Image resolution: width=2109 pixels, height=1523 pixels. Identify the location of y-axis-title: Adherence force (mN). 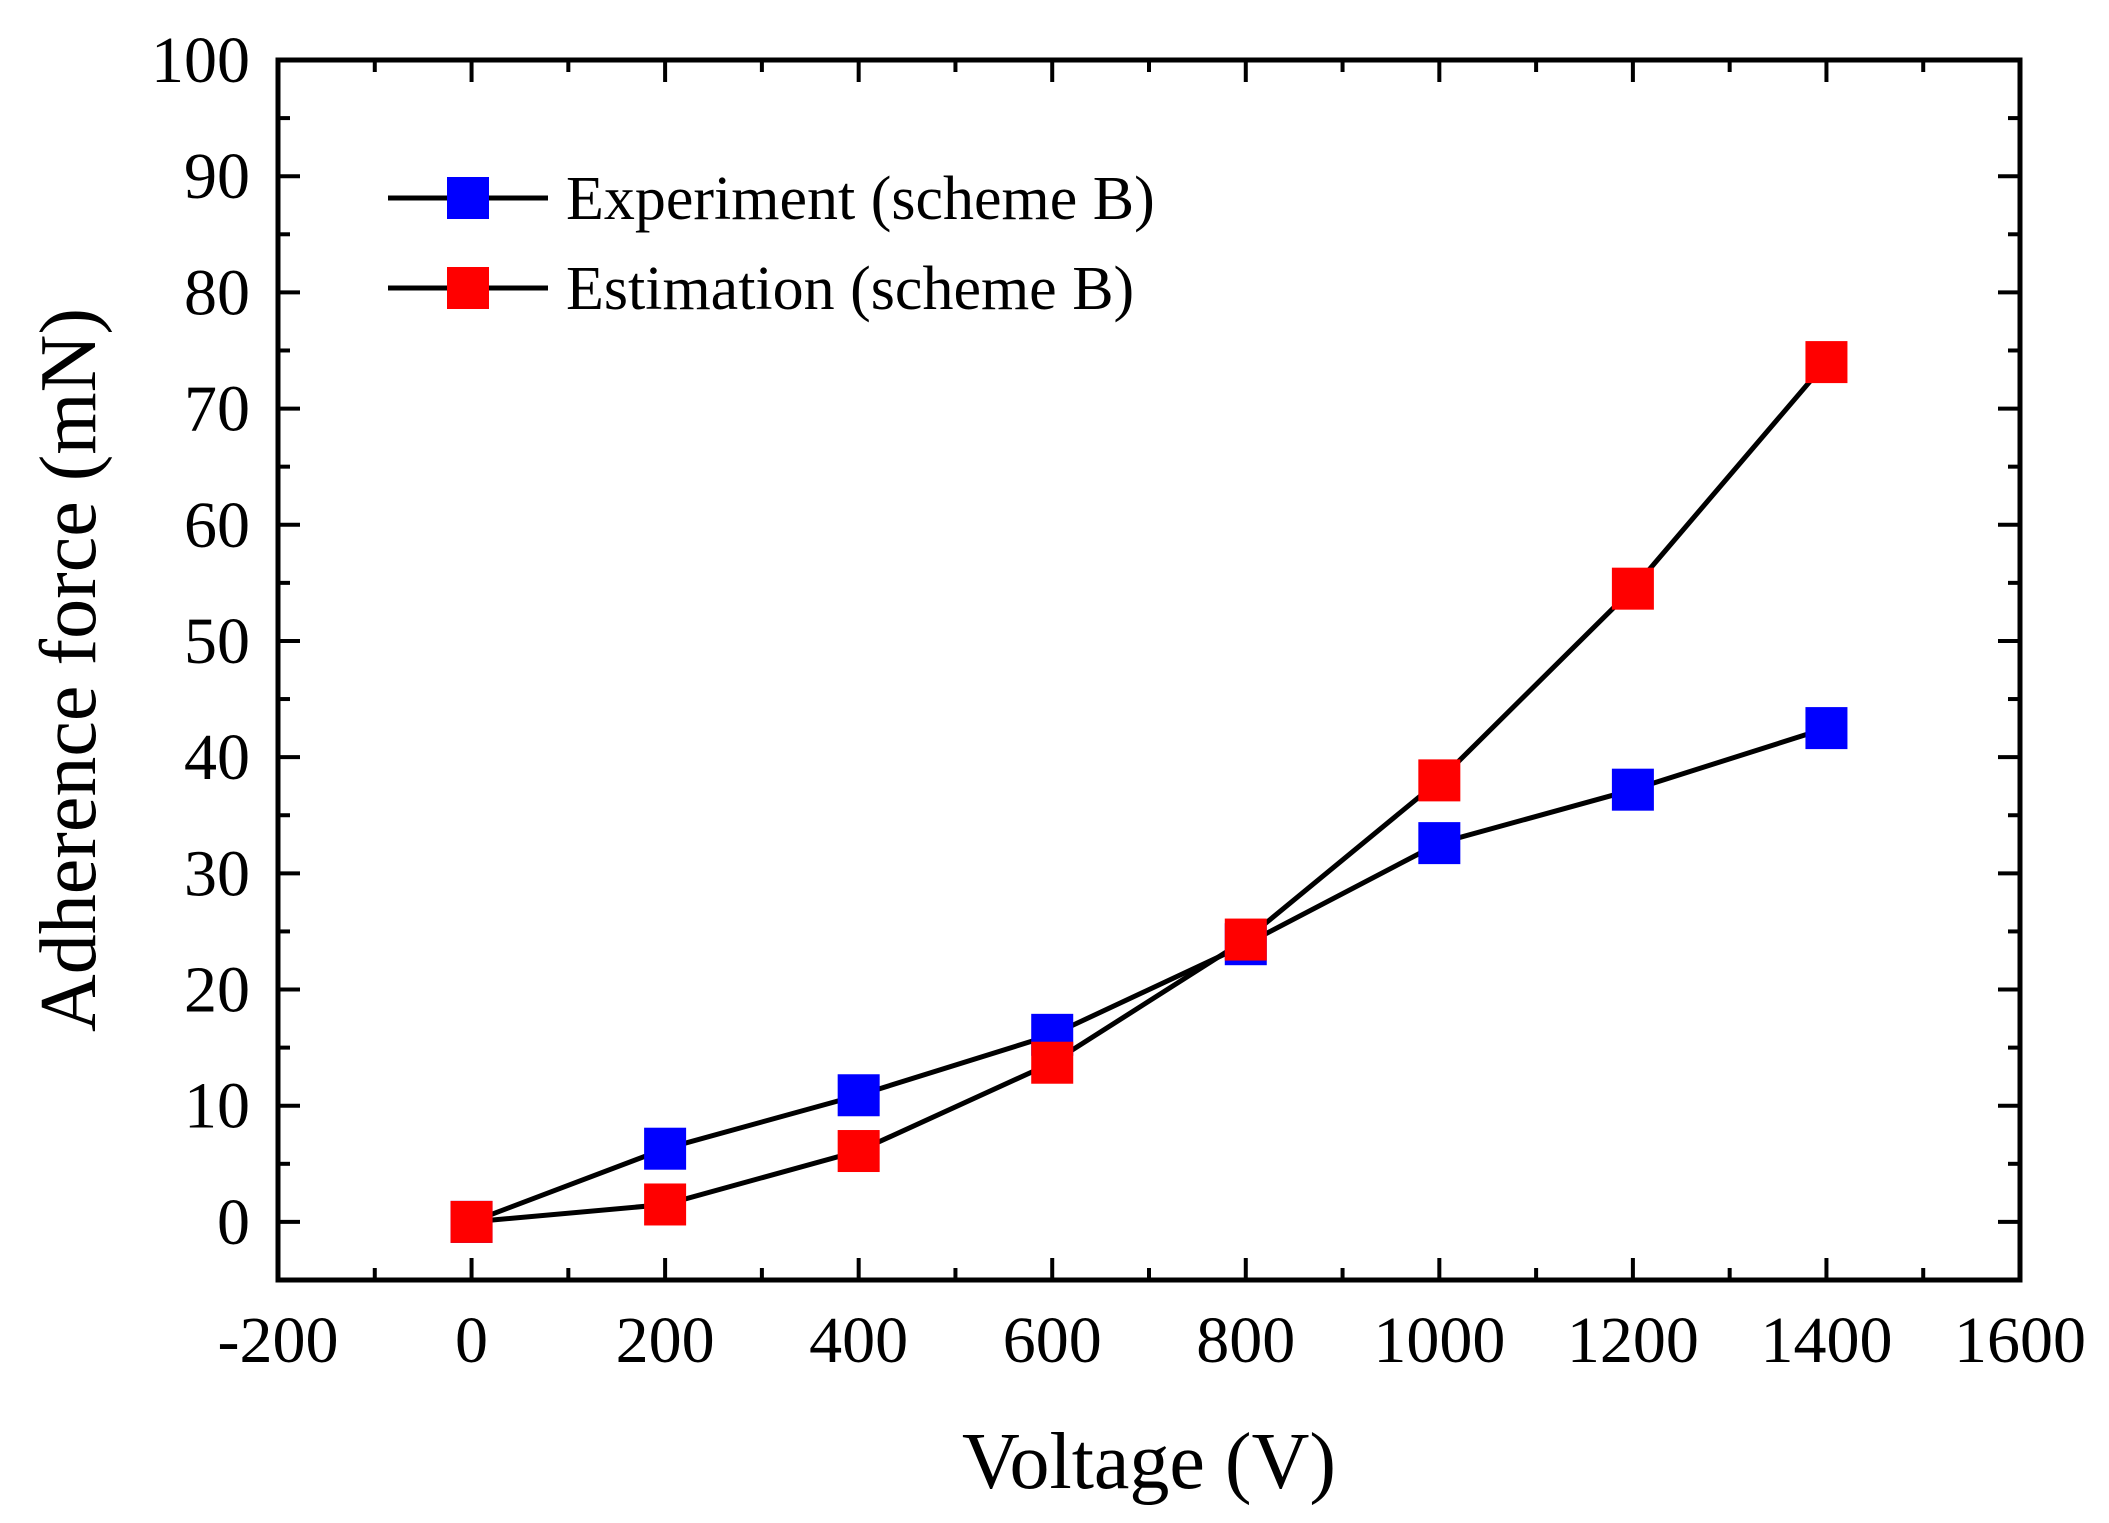
(69, 670).